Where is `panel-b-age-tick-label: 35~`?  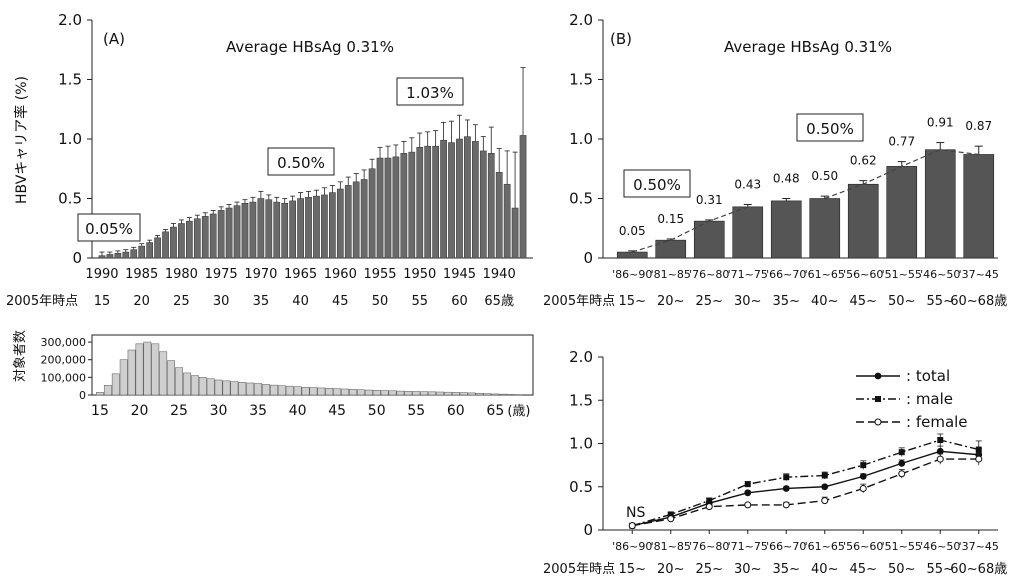
panel-b-age-tick-label: 35~ is located at coordinates (786, 301).